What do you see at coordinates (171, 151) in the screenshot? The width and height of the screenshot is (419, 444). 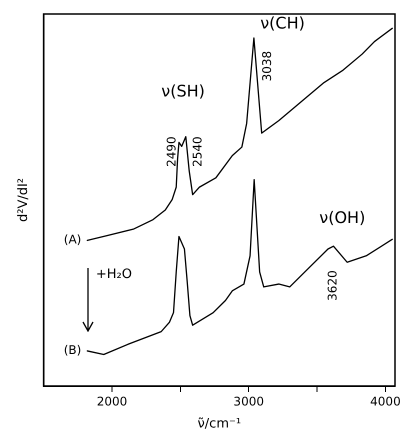 I see `annotation: 2490` at bounding box center [171, 151].